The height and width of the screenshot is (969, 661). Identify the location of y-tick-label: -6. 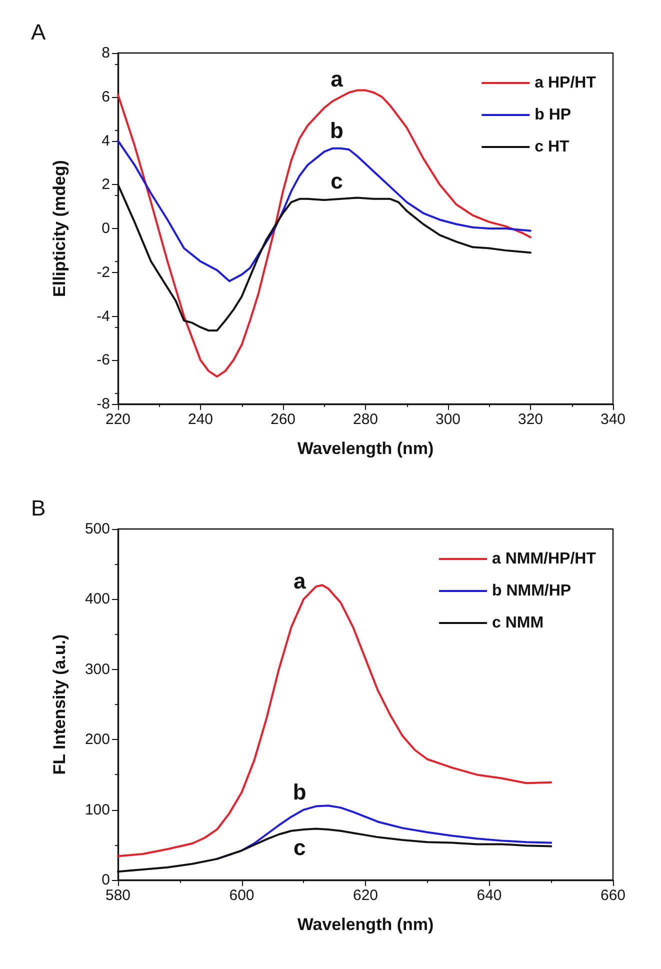
(103, 360).